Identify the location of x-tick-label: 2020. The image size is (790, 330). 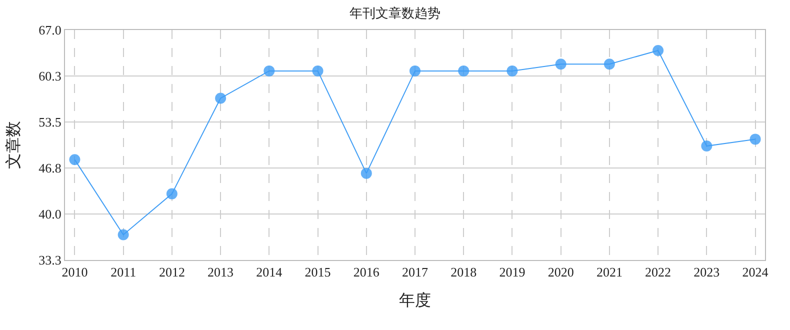
(561, 272).